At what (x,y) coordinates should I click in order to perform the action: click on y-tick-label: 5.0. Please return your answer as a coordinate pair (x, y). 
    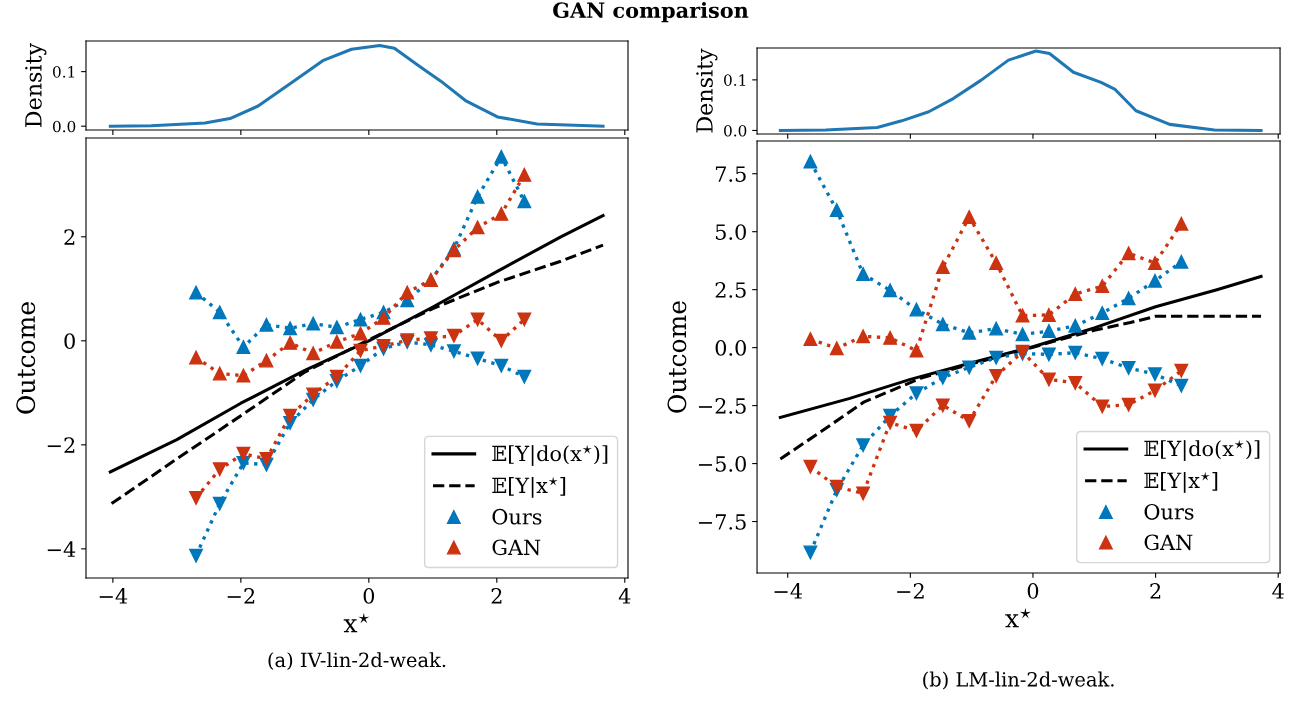
    Looking at the image, I should click on (730, 232).